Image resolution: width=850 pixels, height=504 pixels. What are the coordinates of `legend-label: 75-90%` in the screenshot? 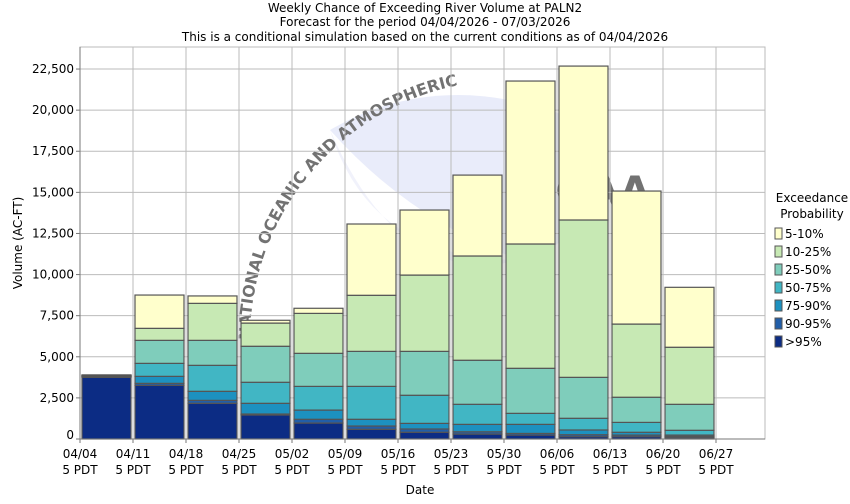 It's located at (808, 306).